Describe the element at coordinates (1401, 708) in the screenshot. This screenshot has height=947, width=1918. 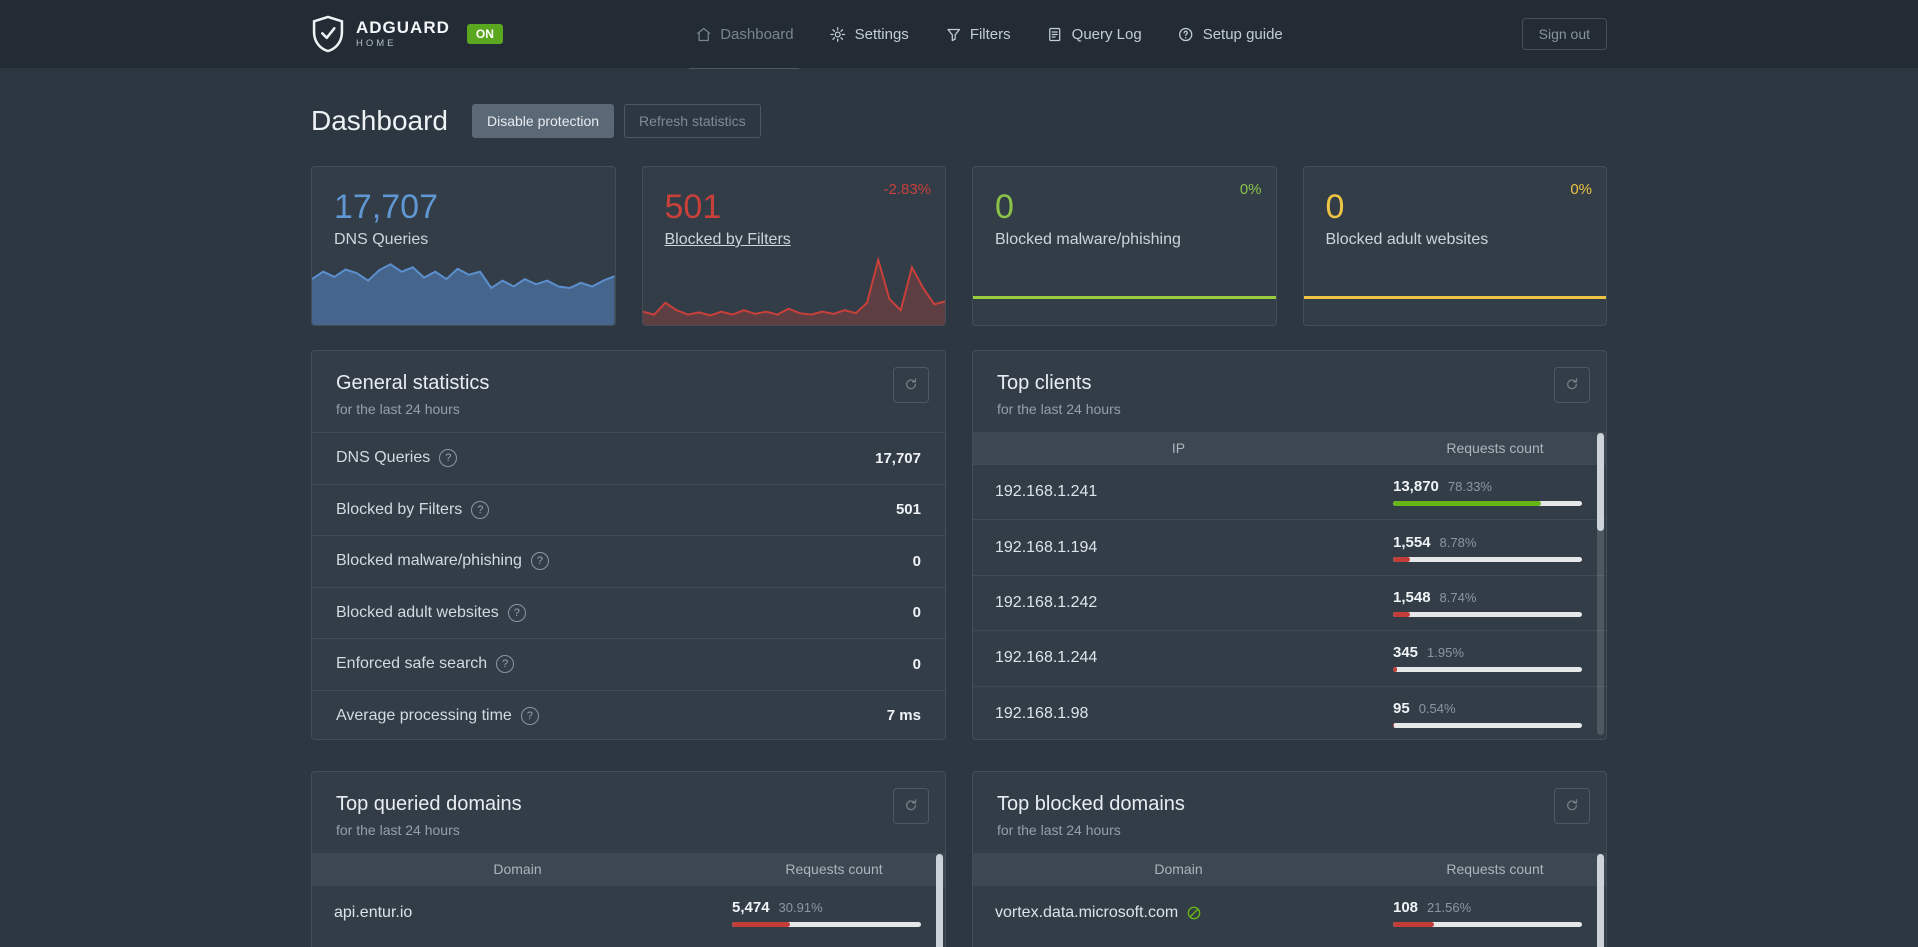
I see `requests-count: 95` at that location.